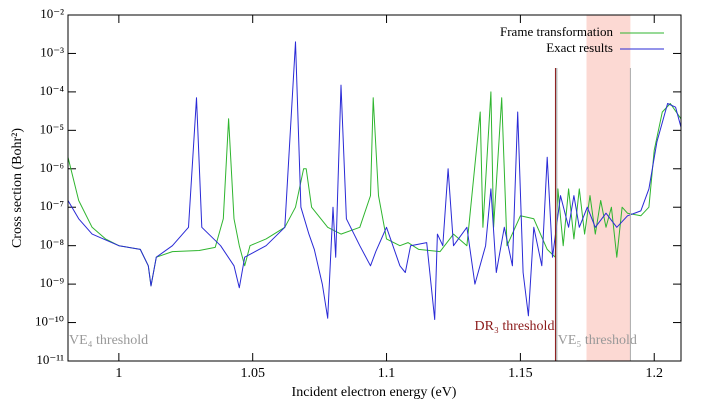 The width and height of the screenshot is (706, 404). Describe the element at coordinates (52, 90) in the screenshot. I see `y-tick-label: 10⁻⁴` at that location.